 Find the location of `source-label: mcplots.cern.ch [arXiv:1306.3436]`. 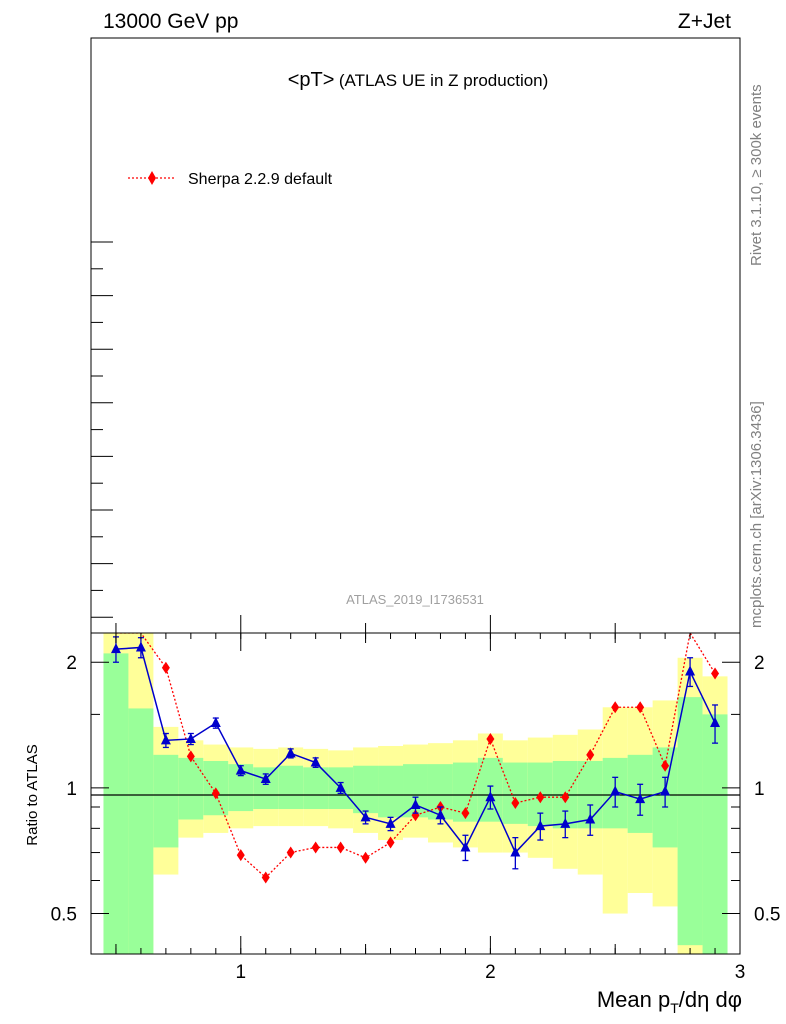

source-label: mcplots.cern.ch [arXiv:1306.3436] is located at coordinates (756, 514).